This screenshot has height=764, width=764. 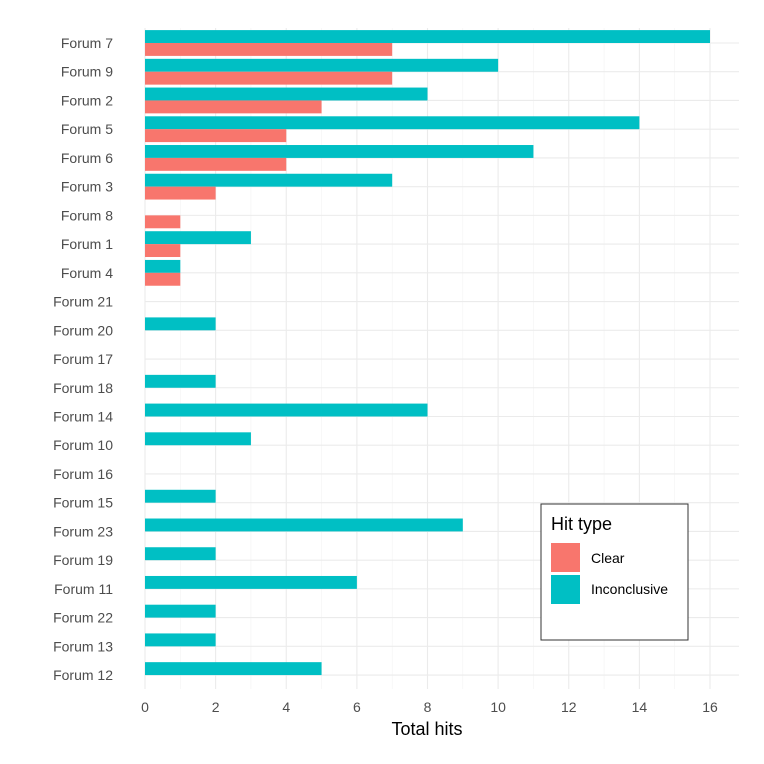 What do you see at coordinates (581, 524) in the screenshot?
I see `legend-title: Hit type` at bounding box center [581, 524].